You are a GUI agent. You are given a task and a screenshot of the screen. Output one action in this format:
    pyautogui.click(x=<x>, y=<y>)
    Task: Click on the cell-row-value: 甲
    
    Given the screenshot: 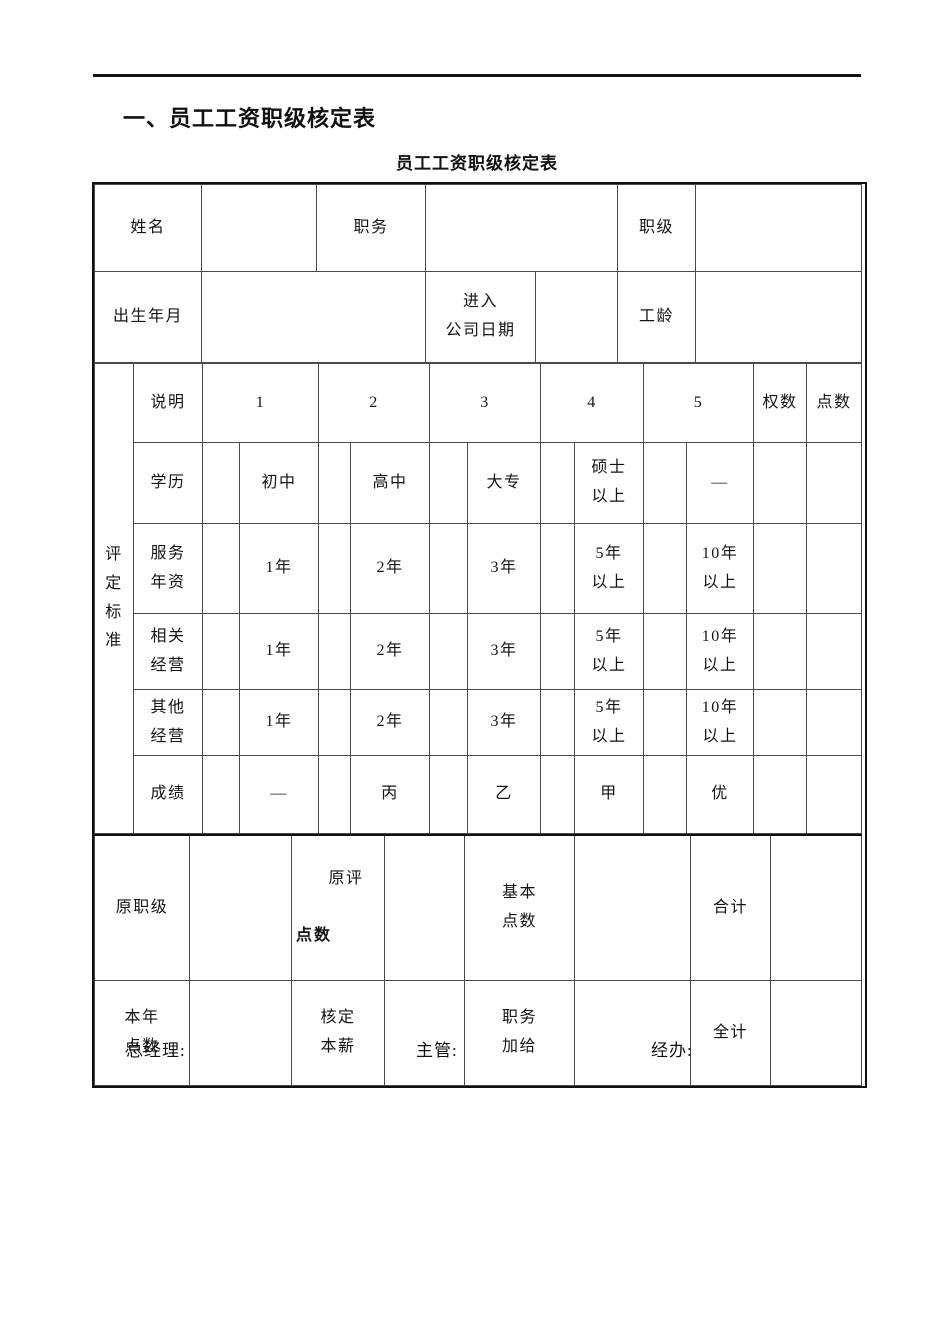 What is the action you would take?
    pyautogui.click(x=609, y=794)
    